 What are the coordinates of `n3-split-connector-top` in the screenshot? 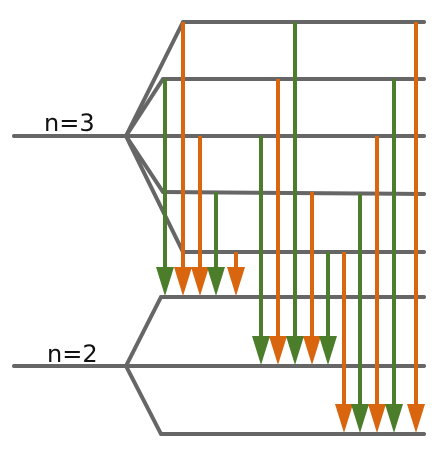 It's located at (154, 79).